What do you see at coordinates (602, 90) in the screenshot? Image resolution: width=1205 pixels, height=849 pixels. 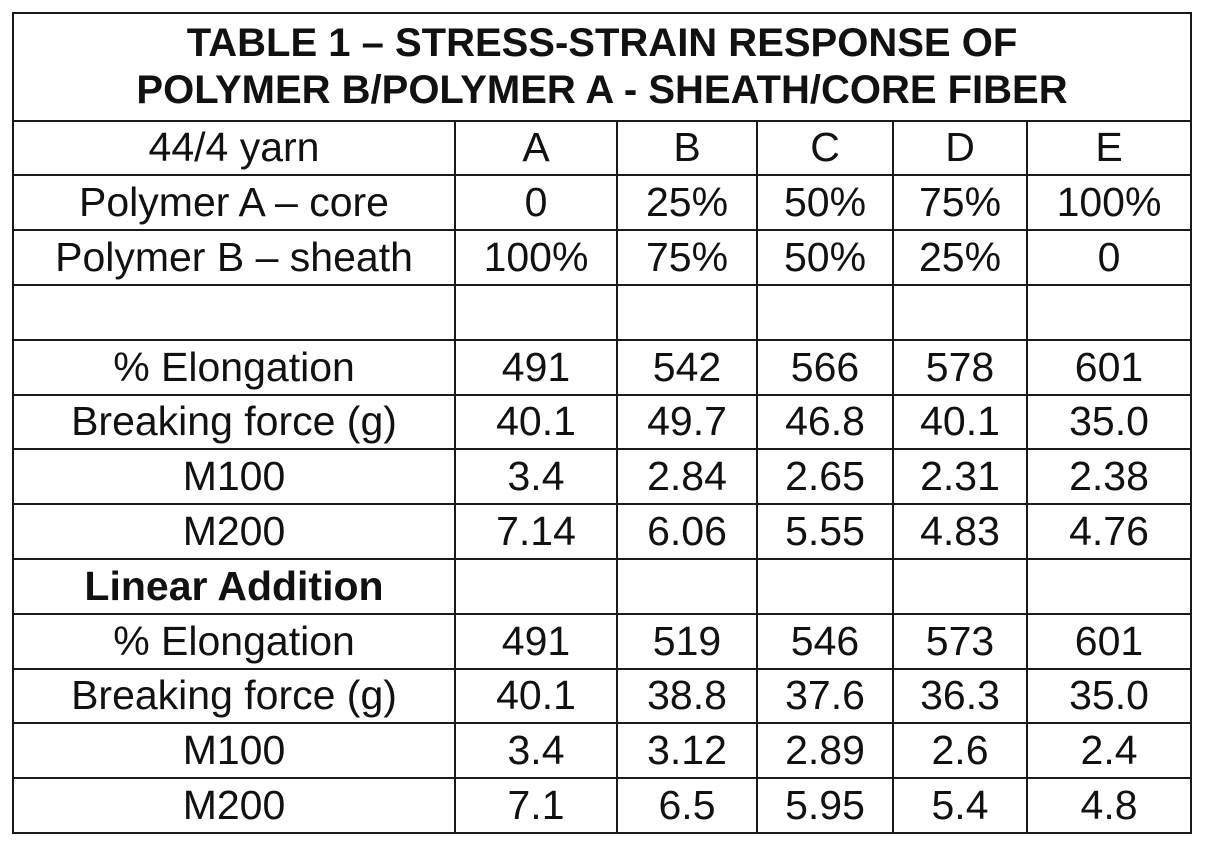 I see `table-title-line-2: POLYMER B/POLYMER A - SHEATH/CORE FIBER` at bounding box center [602, 90].